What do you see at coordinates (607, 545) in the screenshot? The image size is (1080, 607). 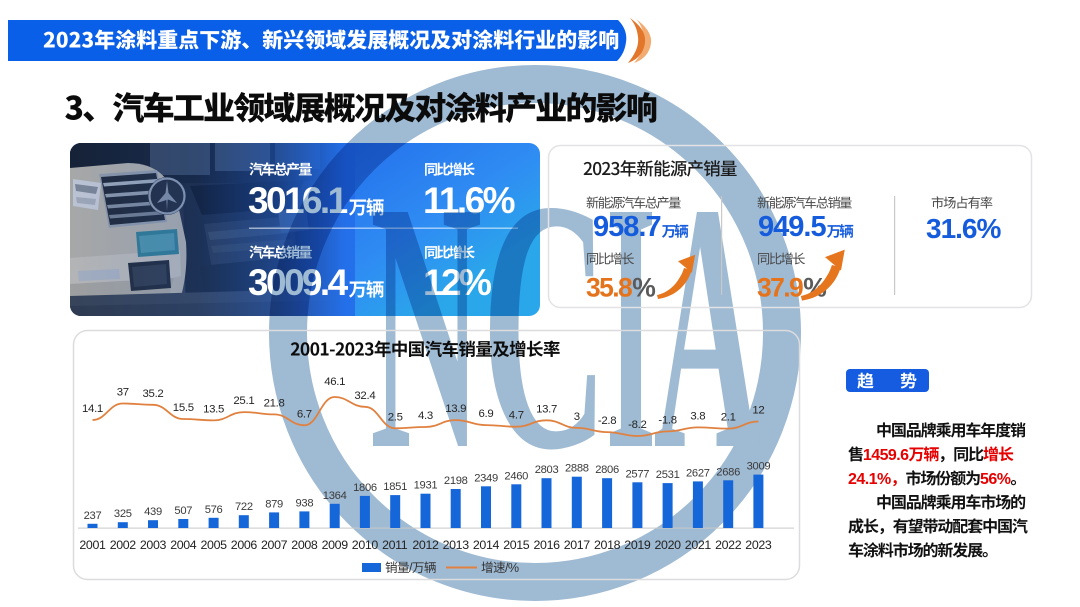 I see `svg-text: 2018` at bounding box center [607, 545].